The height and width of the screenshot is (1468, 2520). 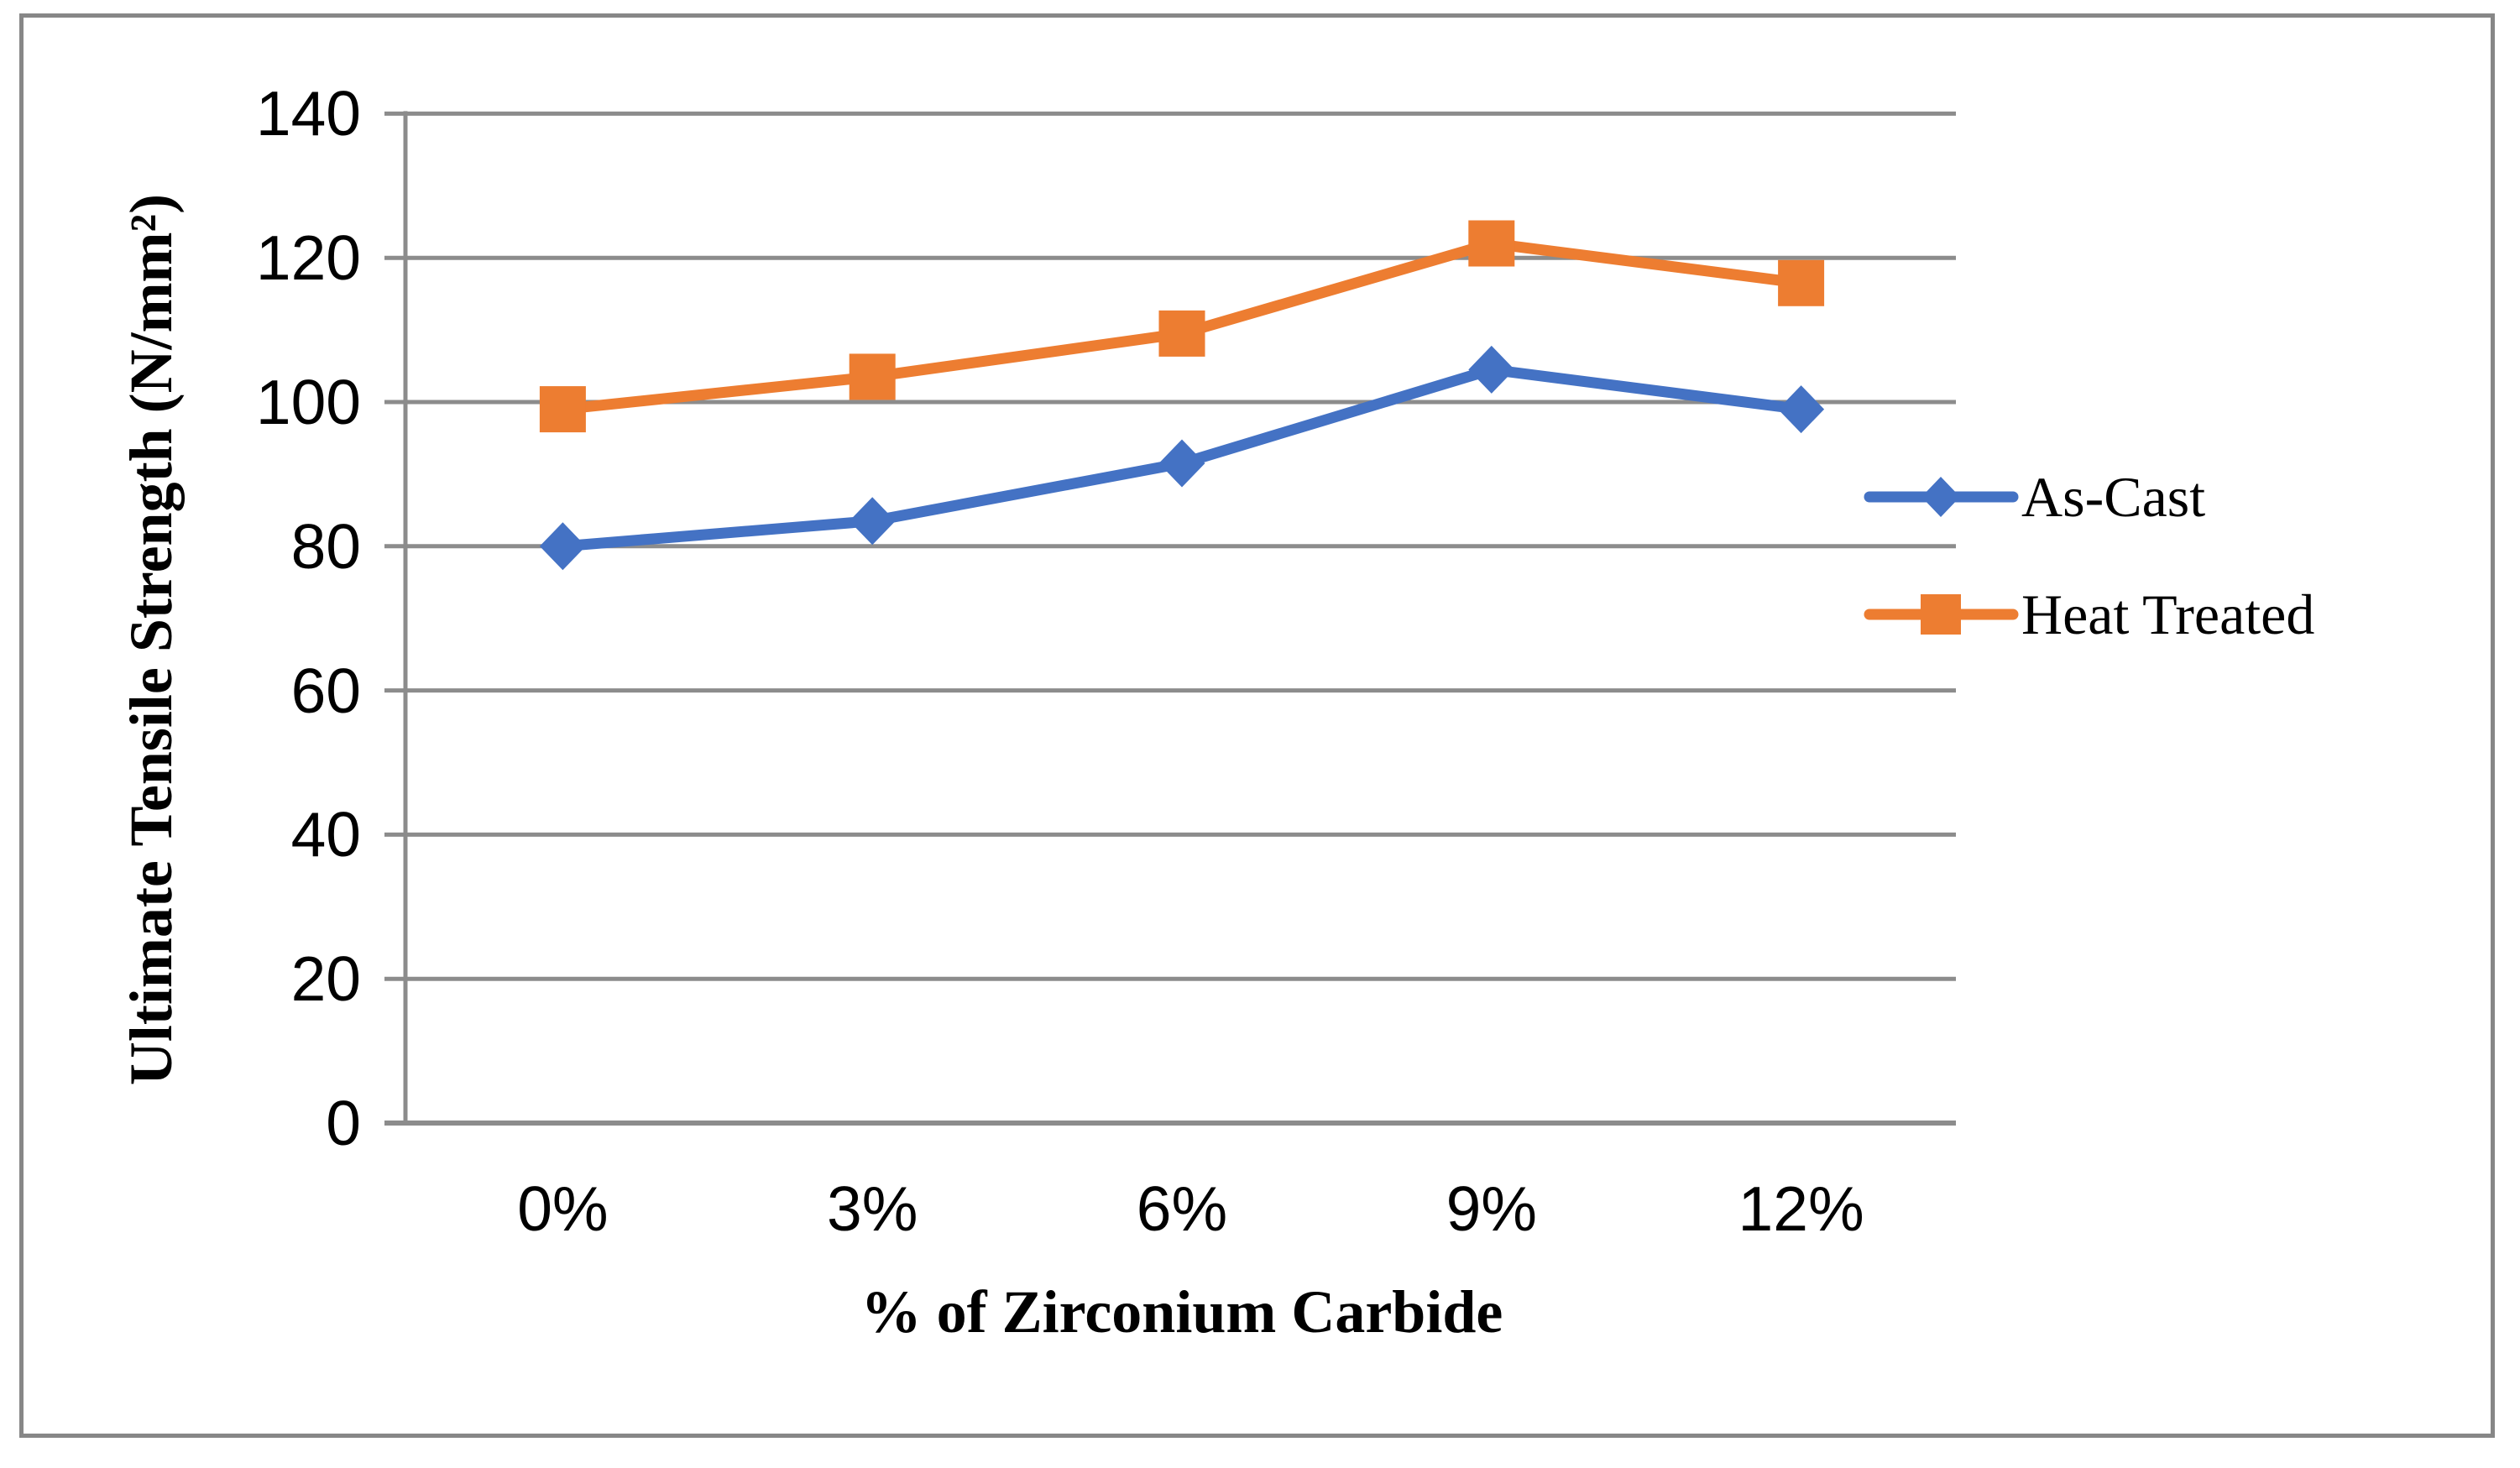 What do you see at coordinates (325, 979) in the screenshot?
I see `y-tick-label: 20` at bounding box center [325, 979].